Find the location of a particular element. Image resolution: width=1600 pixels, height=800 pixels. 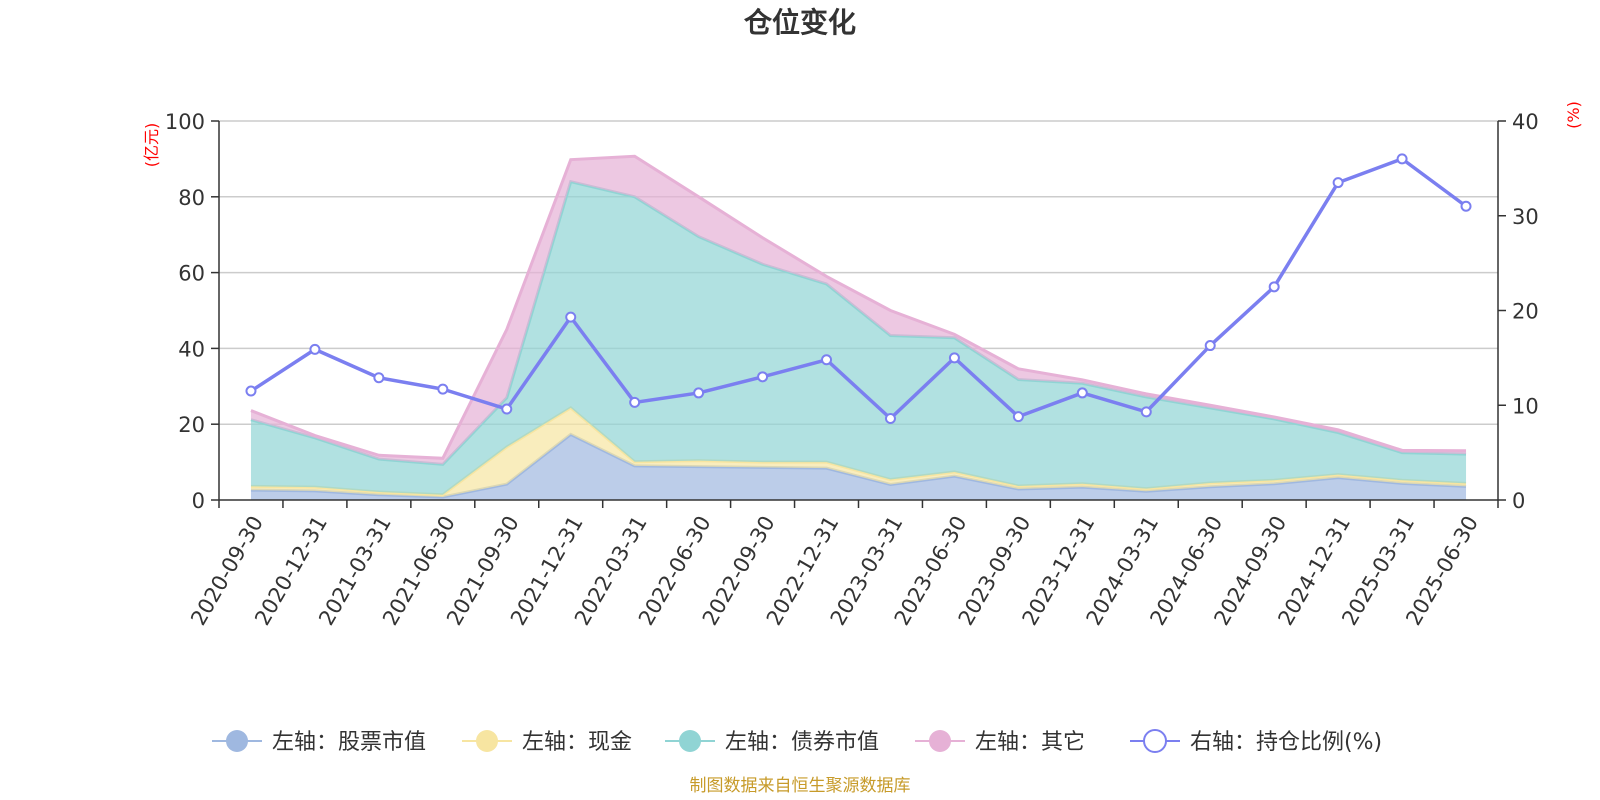

right-tick-label: 0 is located at coordinates (1518, 501).